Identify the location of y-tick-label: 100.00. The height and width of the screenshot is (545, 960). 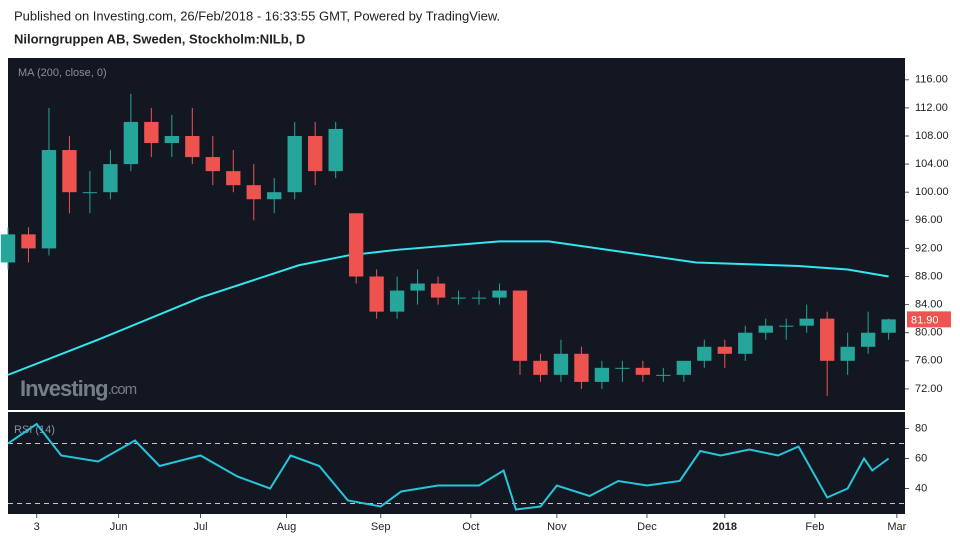
(932, 192).